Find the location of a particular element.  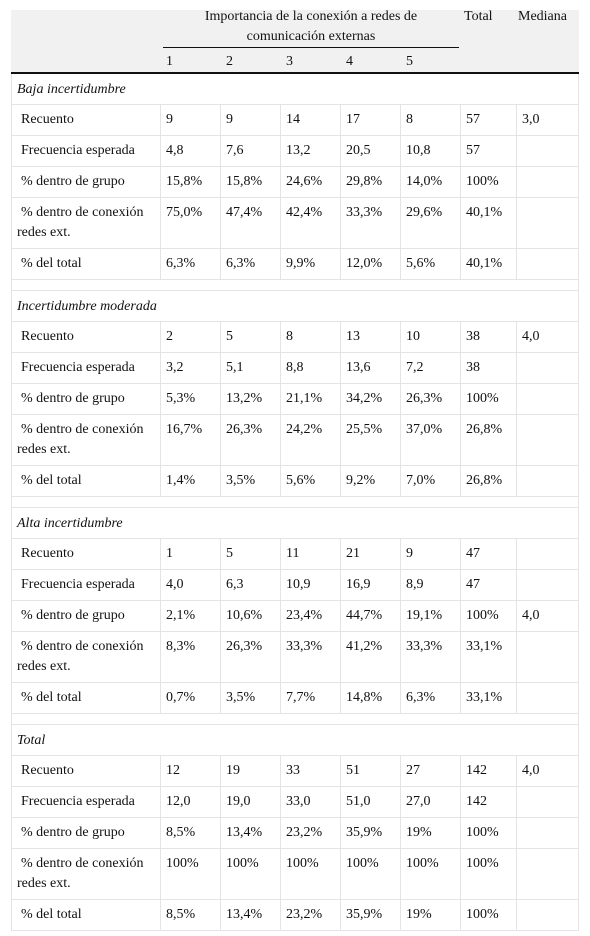

text: 0,7% is located at coordinates (181, 697).